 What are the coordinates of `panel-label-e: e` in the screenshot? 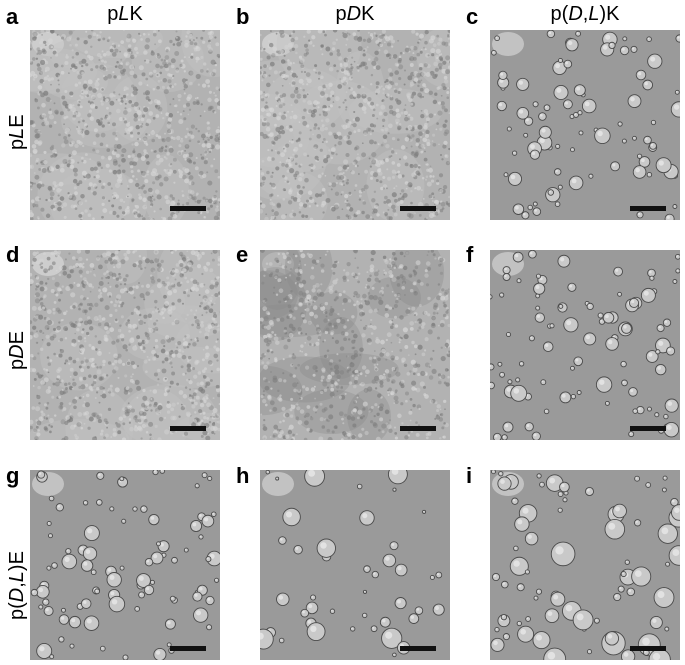 It's located at (242, 254).